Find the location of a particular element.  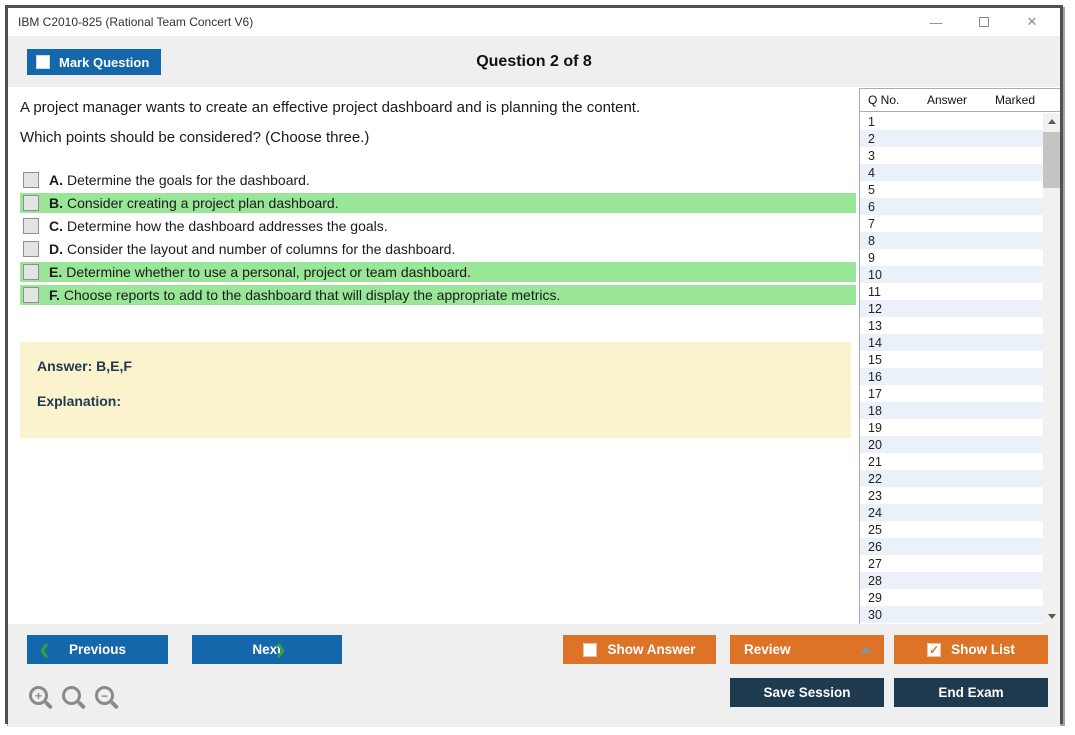

show-list-checkbox: ✓ is located at coordinates (934, 649).